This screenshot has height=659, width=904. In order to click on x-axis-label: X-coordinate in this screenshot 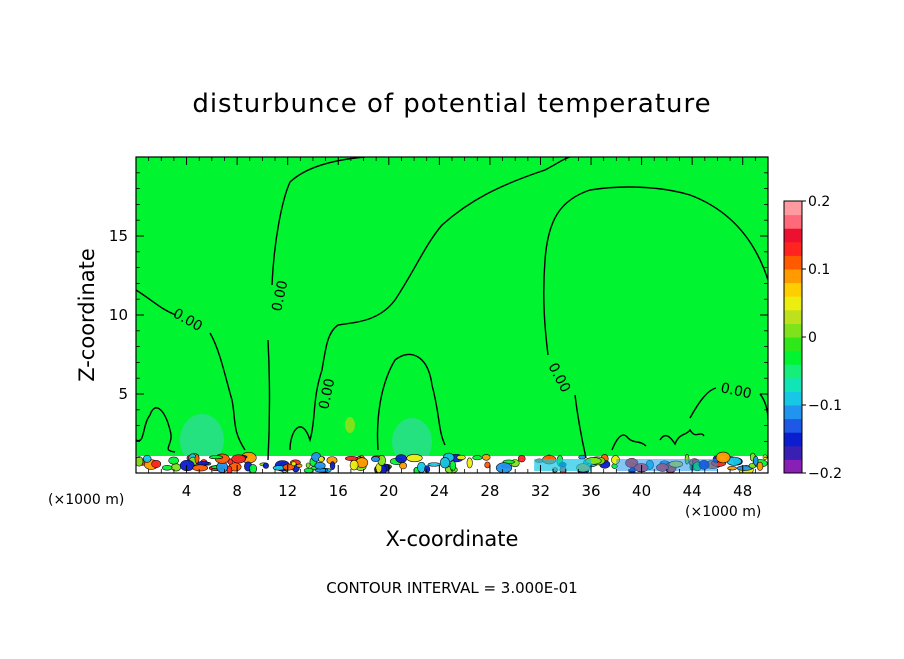, I will do `click(452, 539)`.